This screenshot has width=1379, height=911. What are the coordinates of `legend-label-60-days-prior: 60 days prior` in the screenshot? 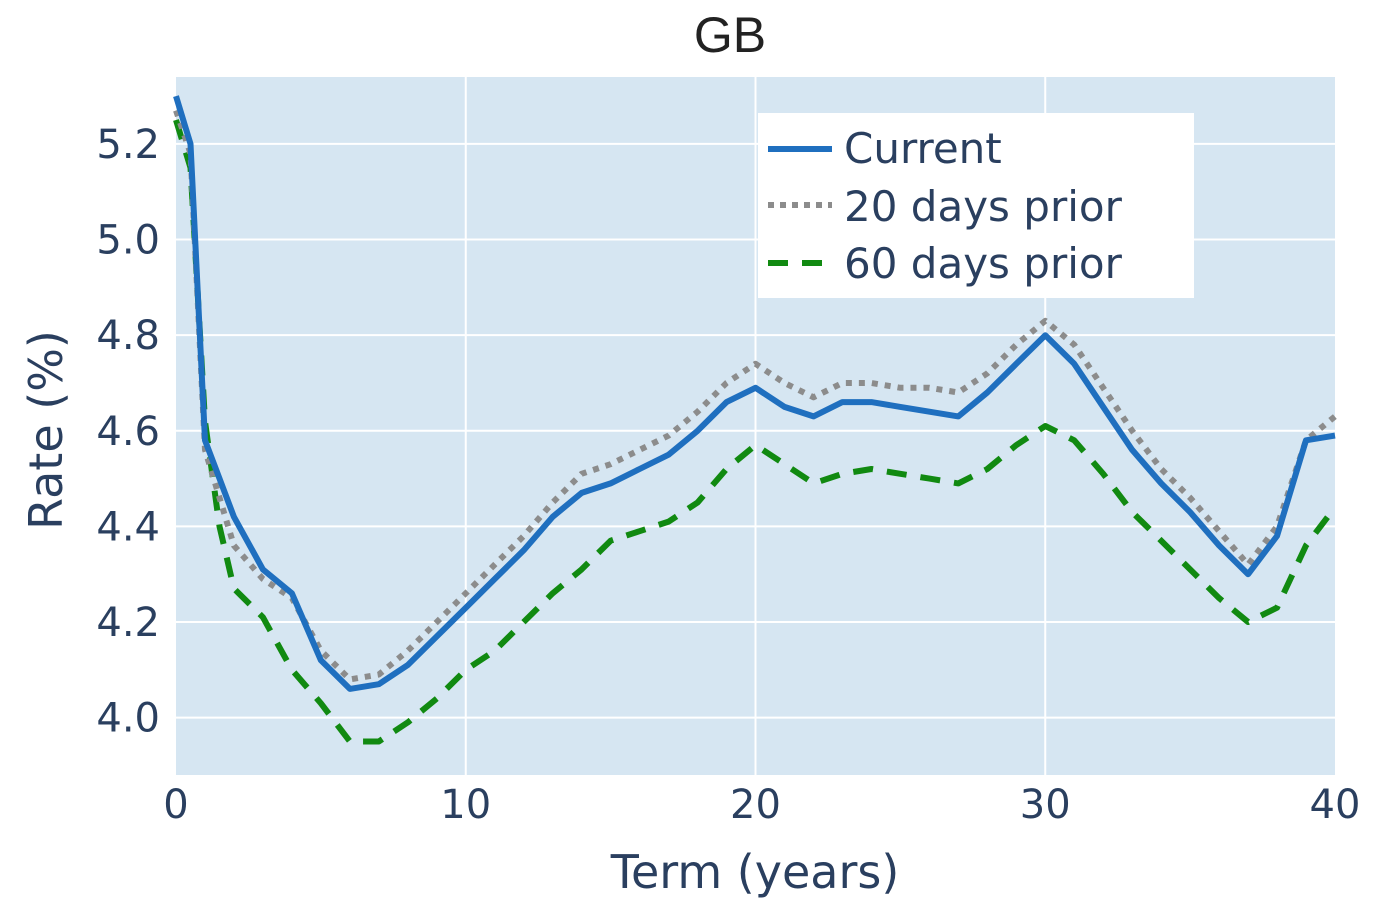 It's located at (983, 263).